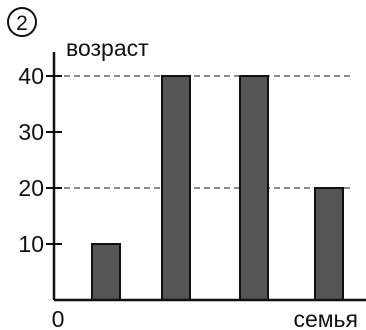 The width and height of the screenshot is (366, 330). I want to click on y-axis-title: возраст, so click(107, 48).